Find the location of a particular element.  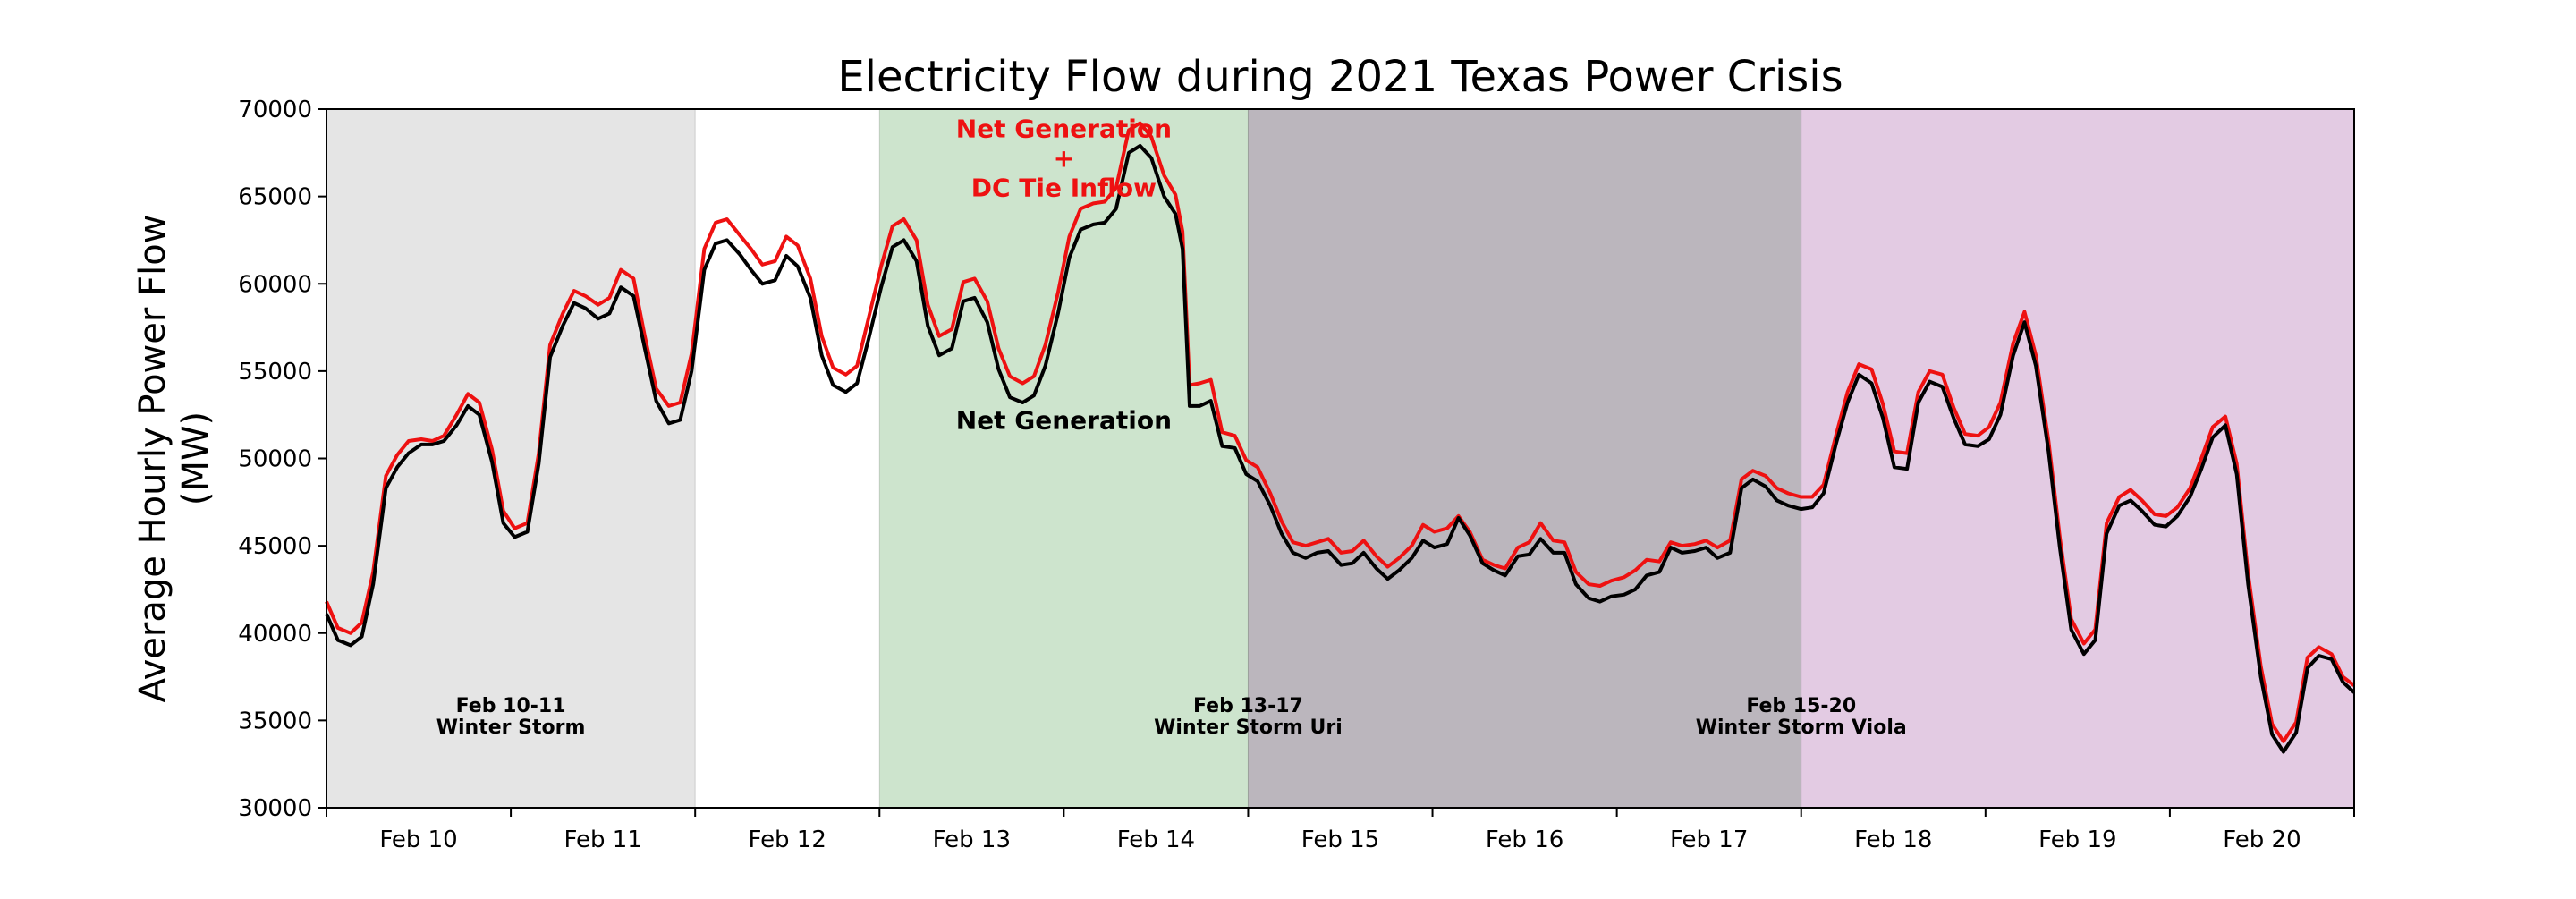

y-tick-label: 45000 is located at coordinates (275, 546).